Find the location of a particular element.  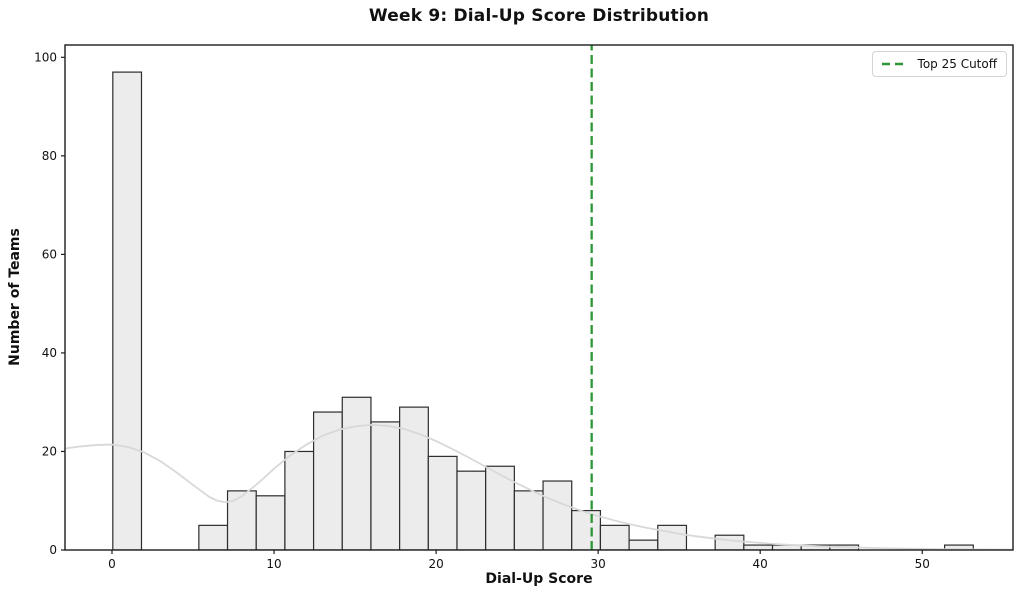

x-tick-label: 0 is located at coordinates (112, 564).